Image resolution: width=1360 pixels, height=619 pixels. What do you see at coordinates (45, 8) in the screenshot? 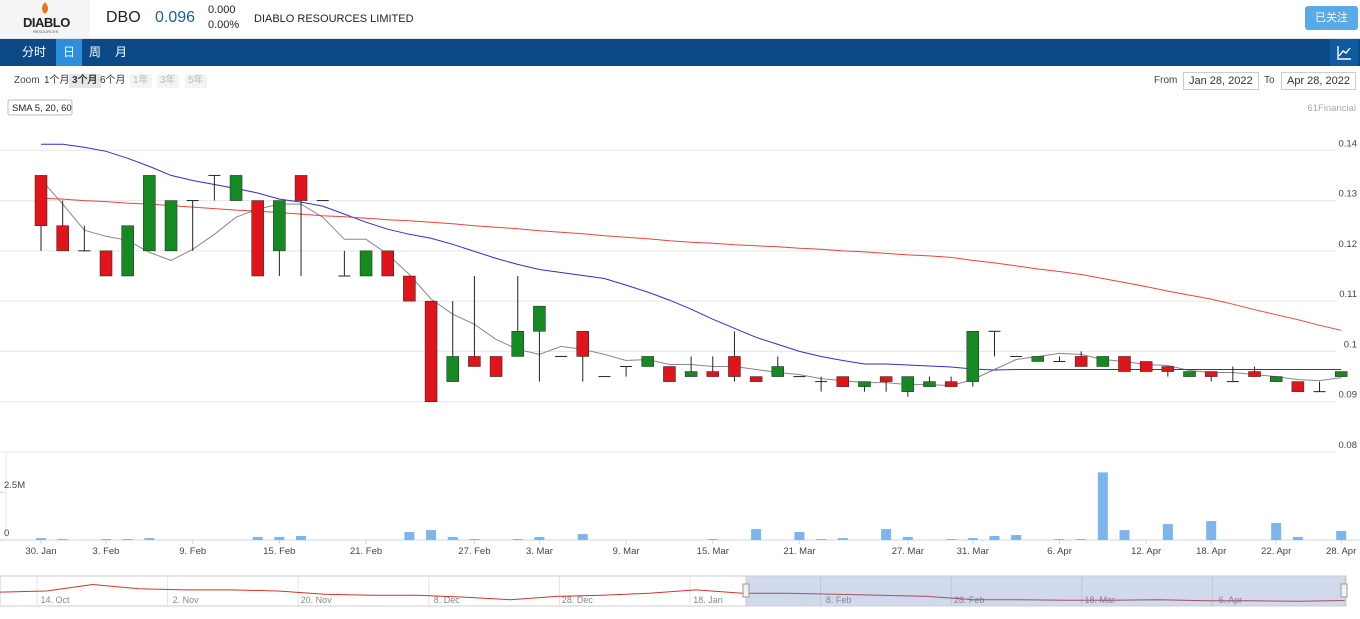
I see `flame` at bounding box center [45, 8].